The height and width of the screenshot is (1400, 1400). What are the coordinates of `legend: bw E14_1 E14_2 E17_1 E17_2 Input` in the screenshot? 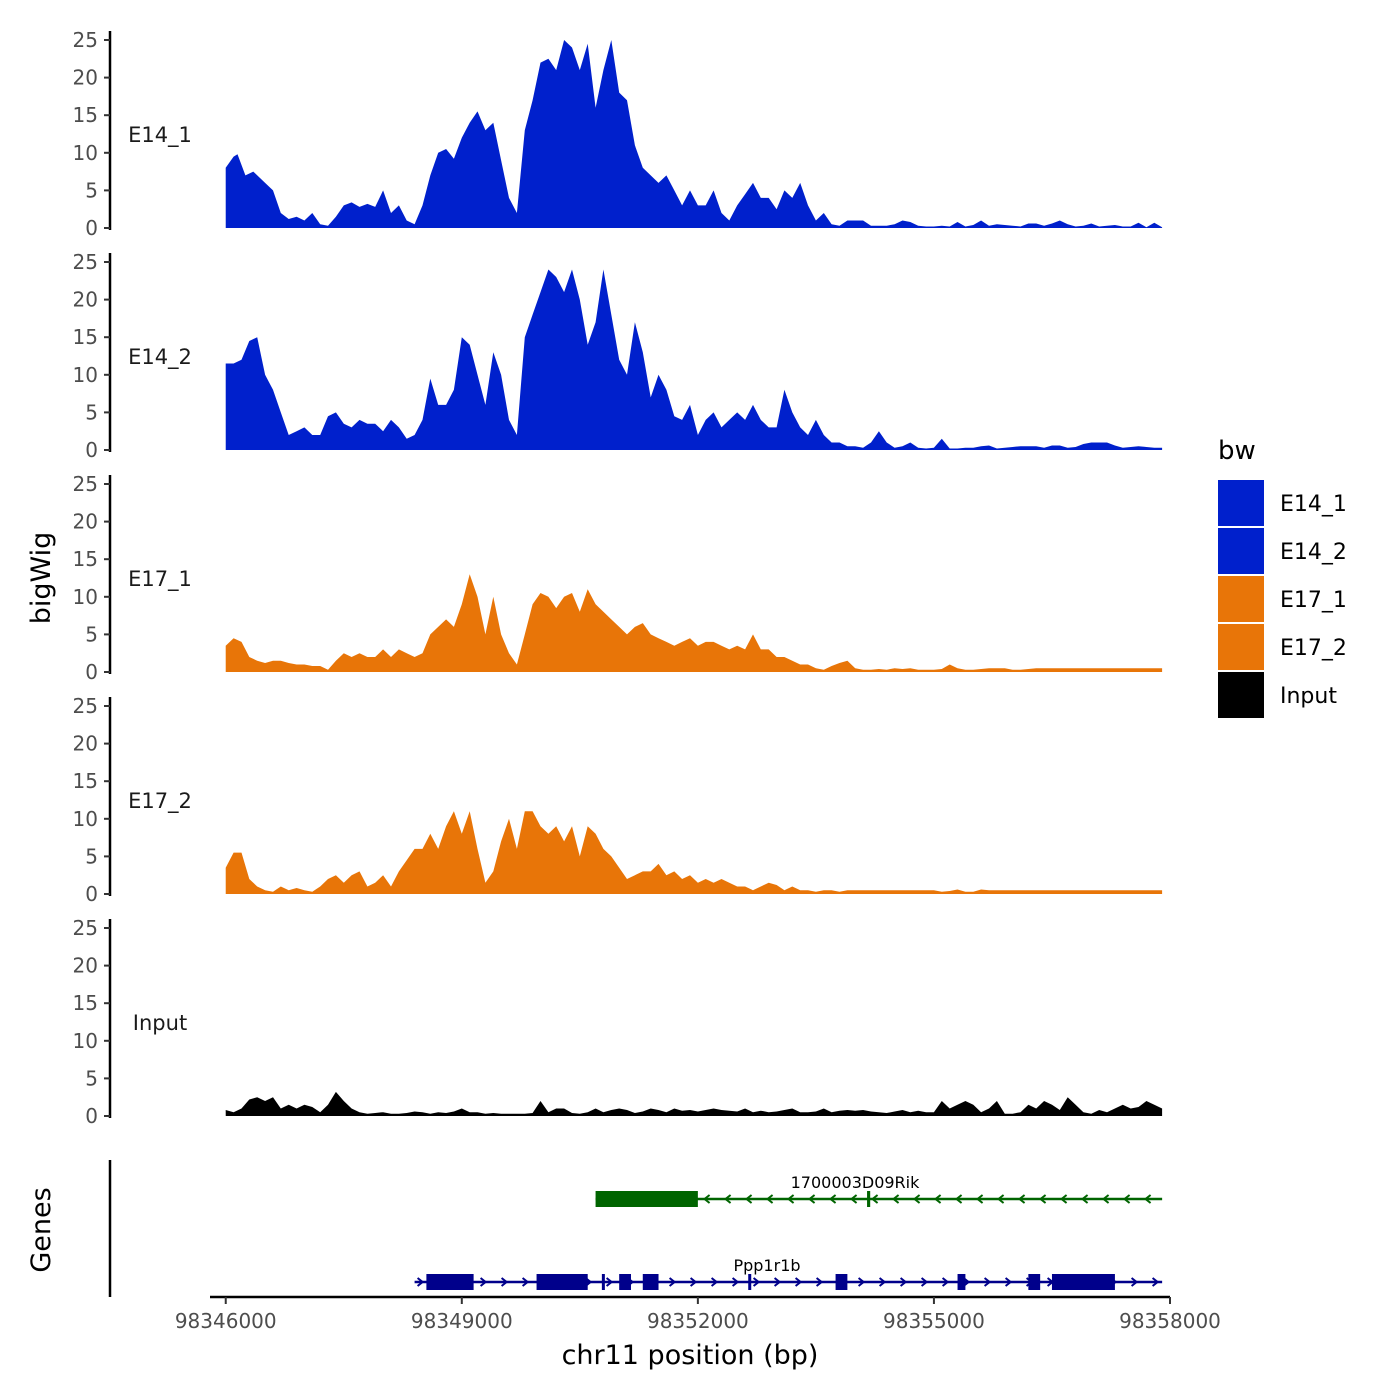 It's located at (1282, 577).